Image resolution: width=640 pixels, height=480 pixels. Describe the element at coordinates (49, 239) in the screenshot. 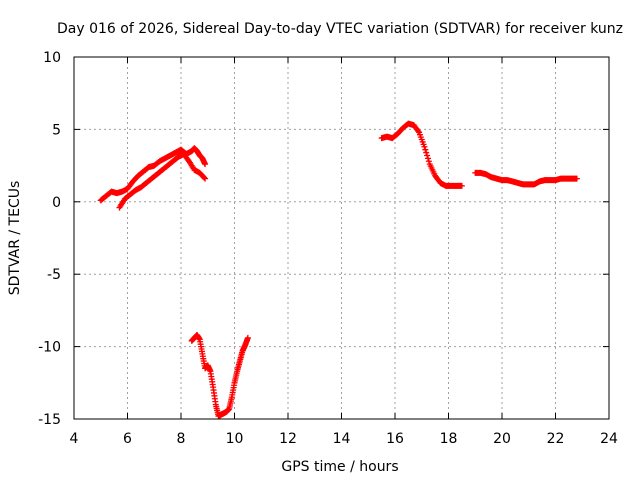

I see `y-tick-labels: -15 -10 -5 0 5 10` at that location.